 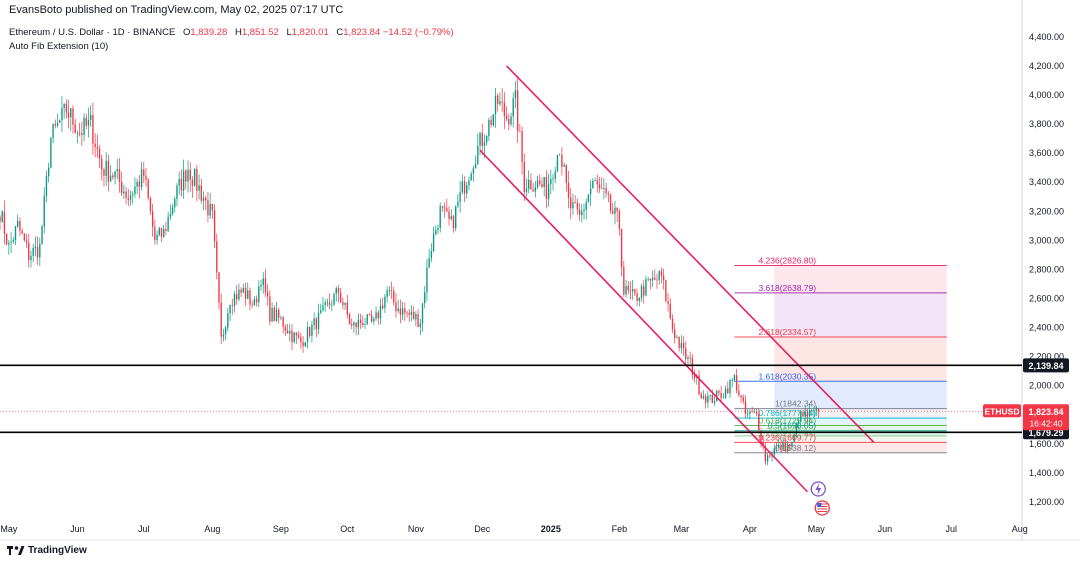 I want to click on tradingview-logo-text: TradingView, so click(x=57, y=550).